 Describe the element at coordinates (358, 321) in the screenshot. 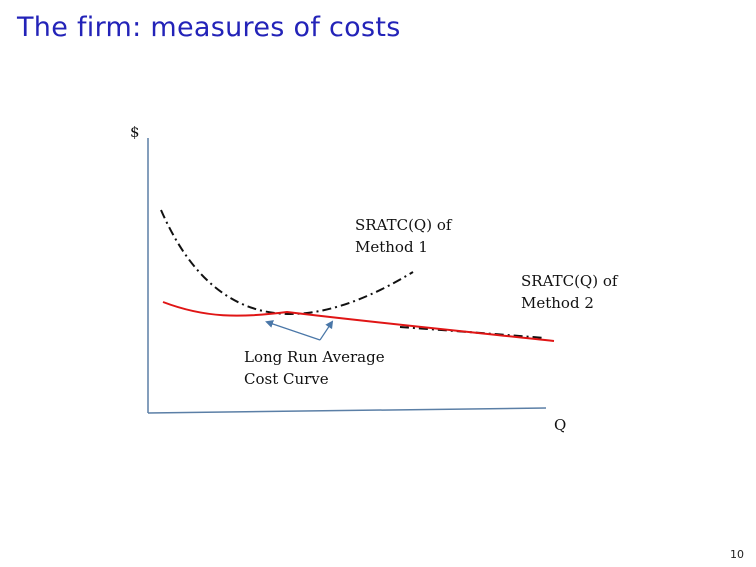

I see `lrac-curve` at that location.